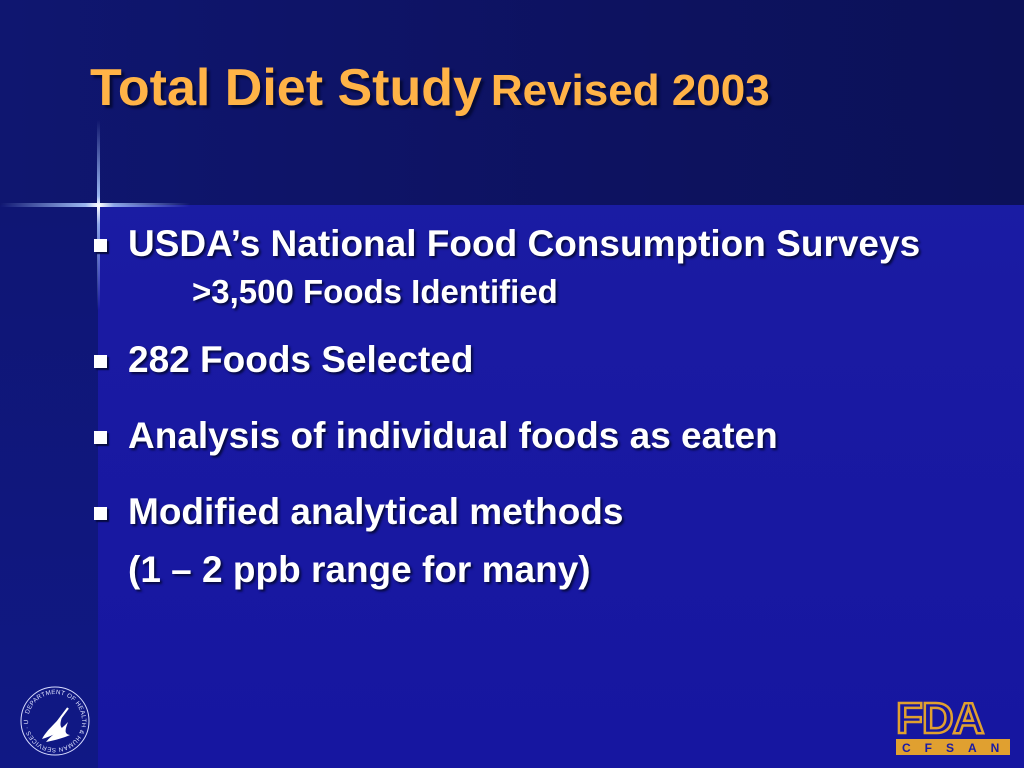 The width and height of the screenshot is (1024, 768). I want to click on bullet-item: USDA’s National Food Consumption Surveys, so click(532, 244).